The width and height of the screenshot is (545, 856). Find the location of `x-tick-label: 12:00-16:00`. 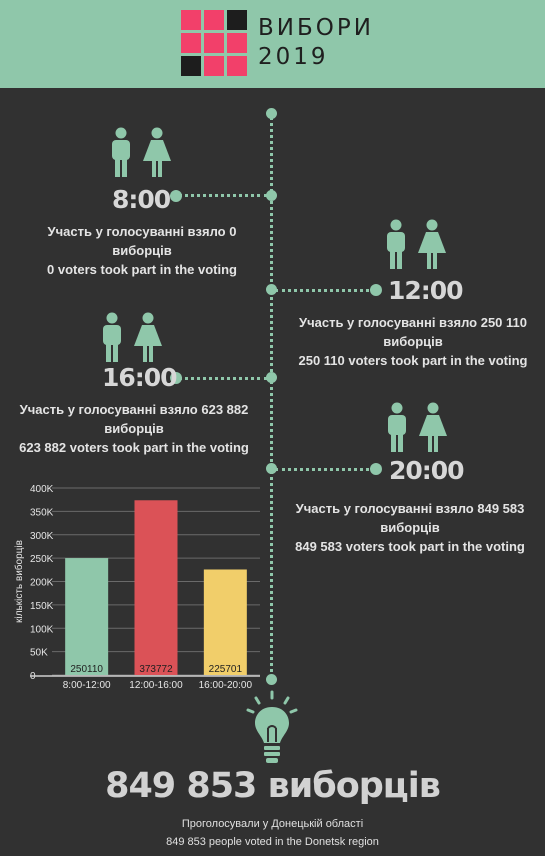

x-tick-label: 12:00-16:00 is located at coordinates (156, 685).